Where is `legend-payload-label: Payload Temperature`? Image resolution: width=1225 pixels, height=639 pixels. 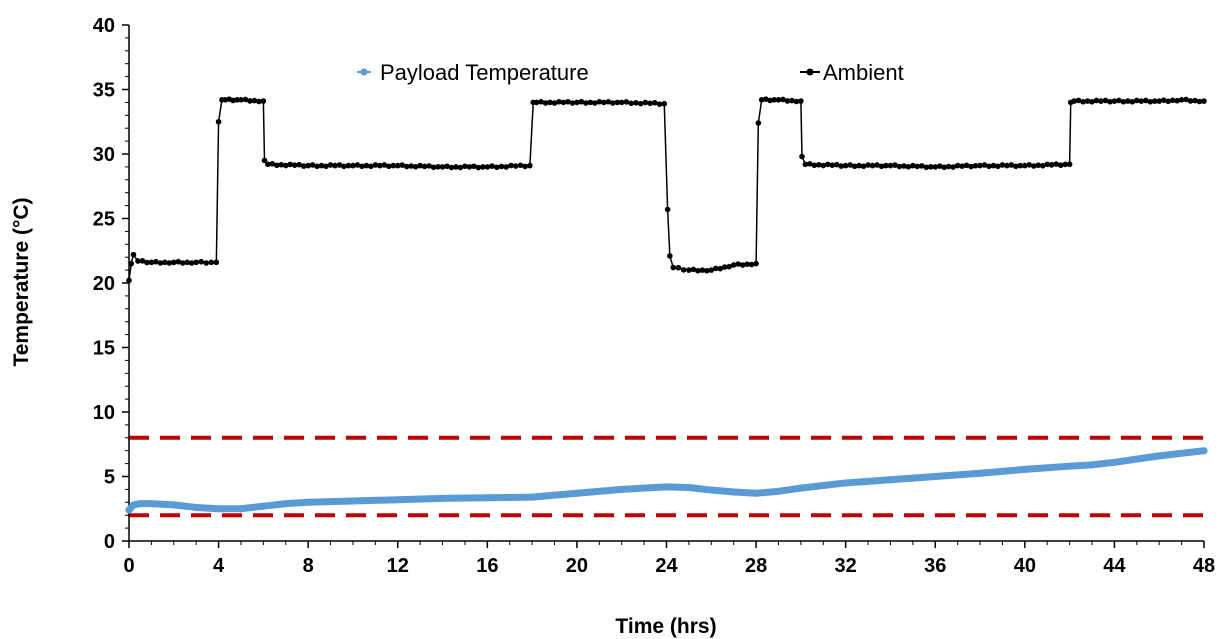 legend-payload-label: Payload Temperature is located at coordinates (484, 72).